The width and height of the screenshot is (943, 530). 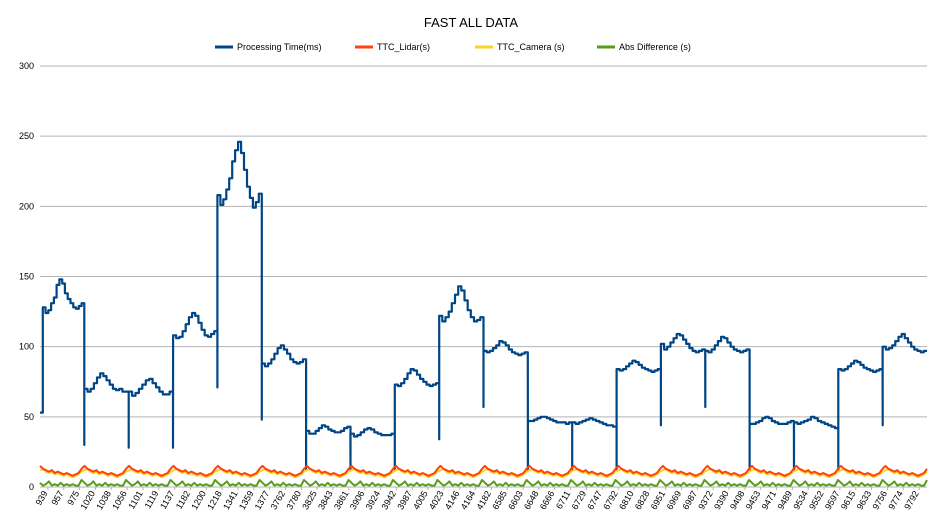 I want to click on x-tick-label: 9534, so click(x=800, y=500).